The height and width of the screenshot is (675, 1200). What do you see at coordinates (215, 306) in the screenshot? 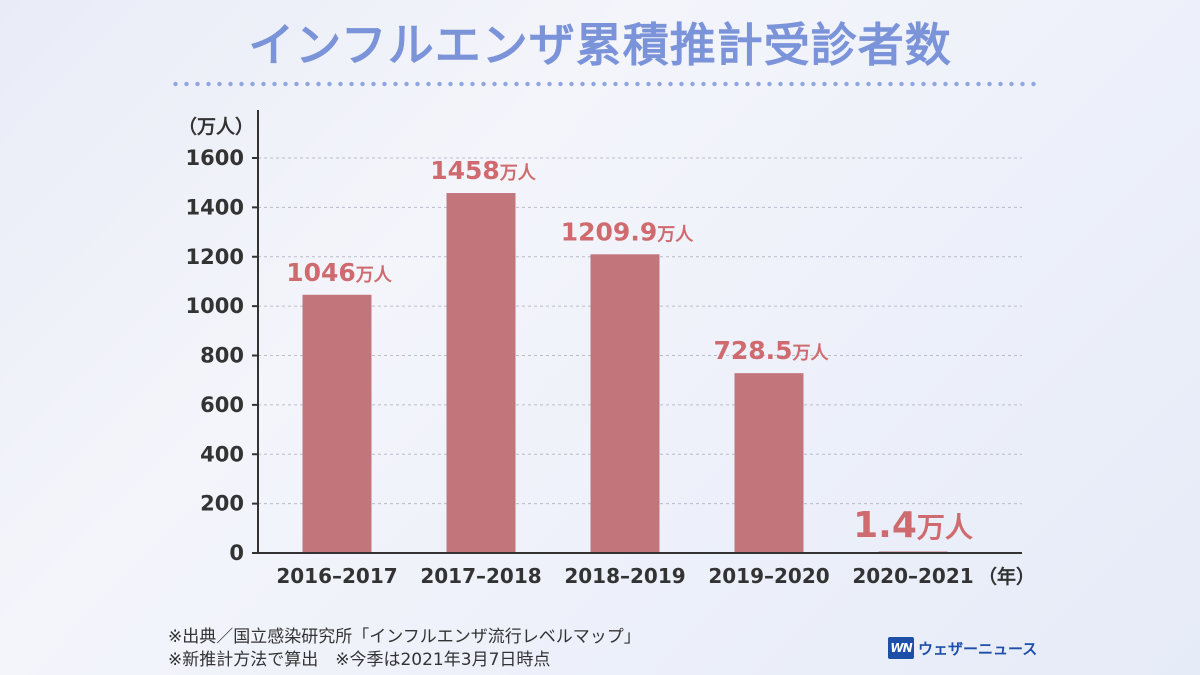
I see `y-tick-label: 1000` at bounding box center [215, 306].